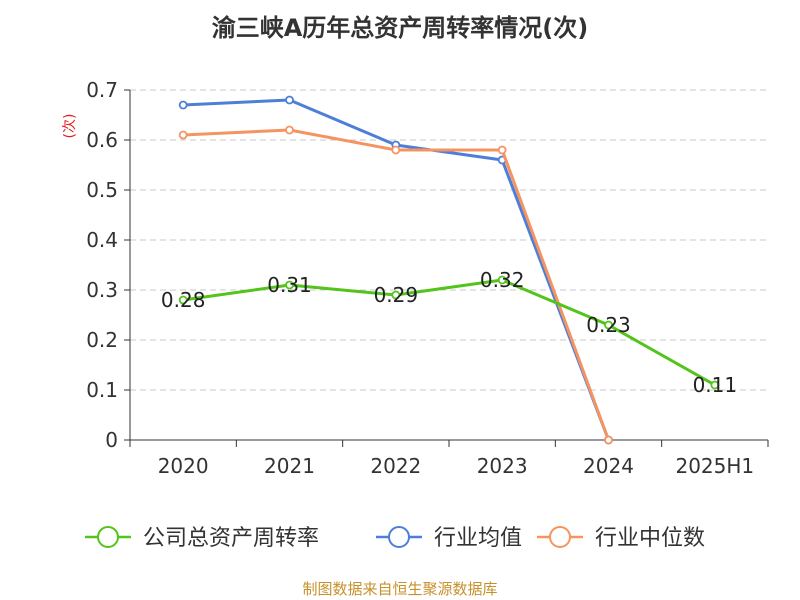 The width and height of the screenshot is (800, 600). I want to click on y-tick-label: 0.1, so click(102, 390).